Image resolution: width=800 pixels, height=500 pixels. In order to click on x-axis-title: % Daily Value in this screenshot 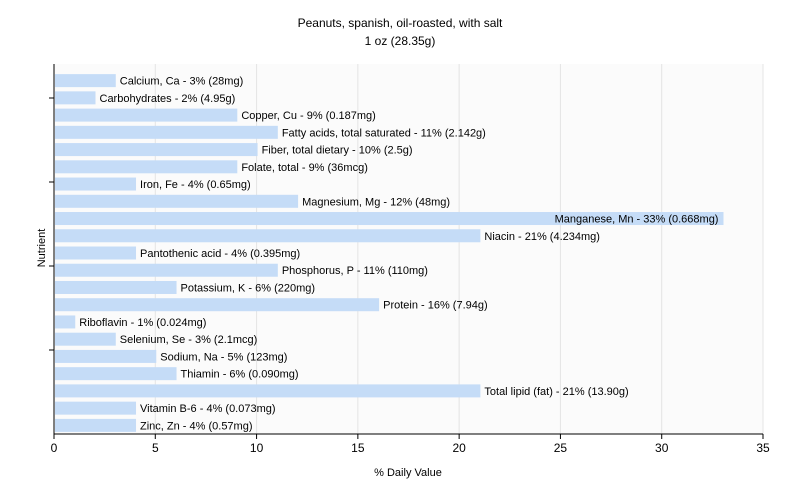, I will do `click(408, 473)`.